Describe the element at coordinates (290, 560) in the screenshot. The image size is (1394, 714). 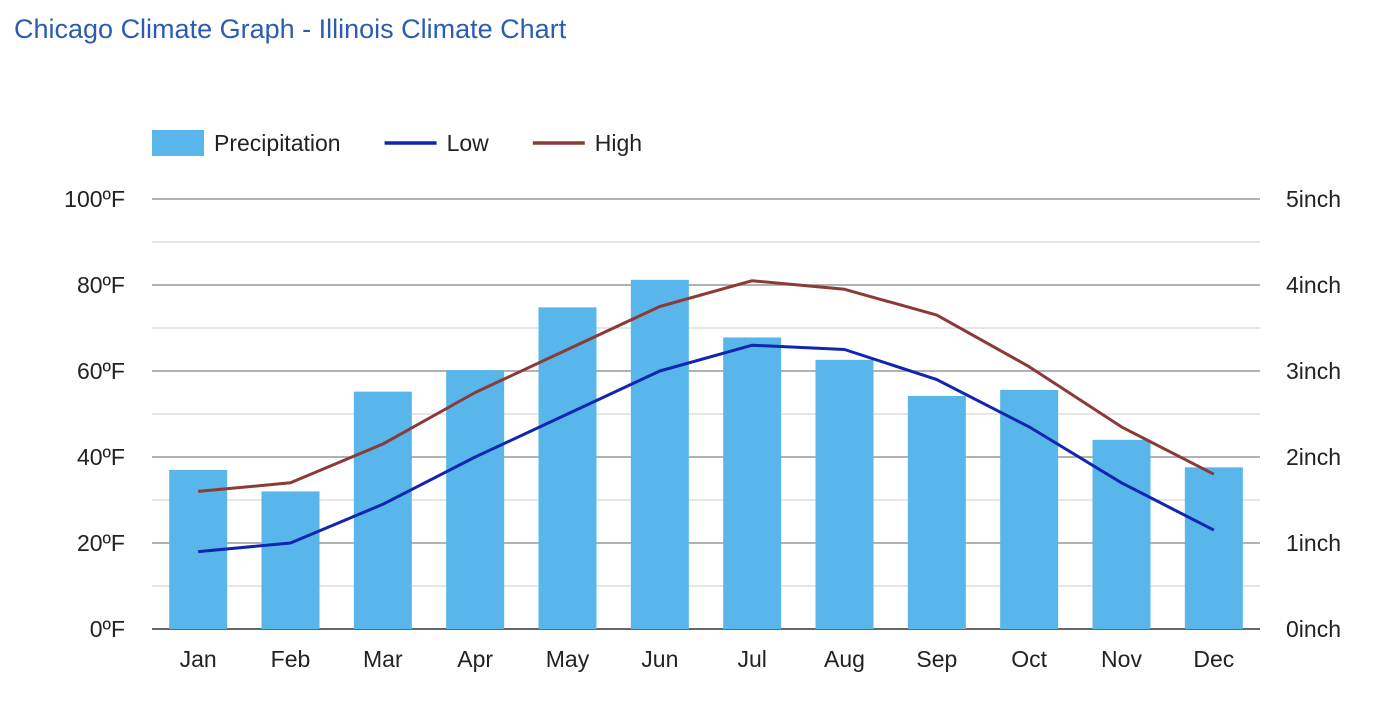
I see `precipitation-bar-feb` at that location.